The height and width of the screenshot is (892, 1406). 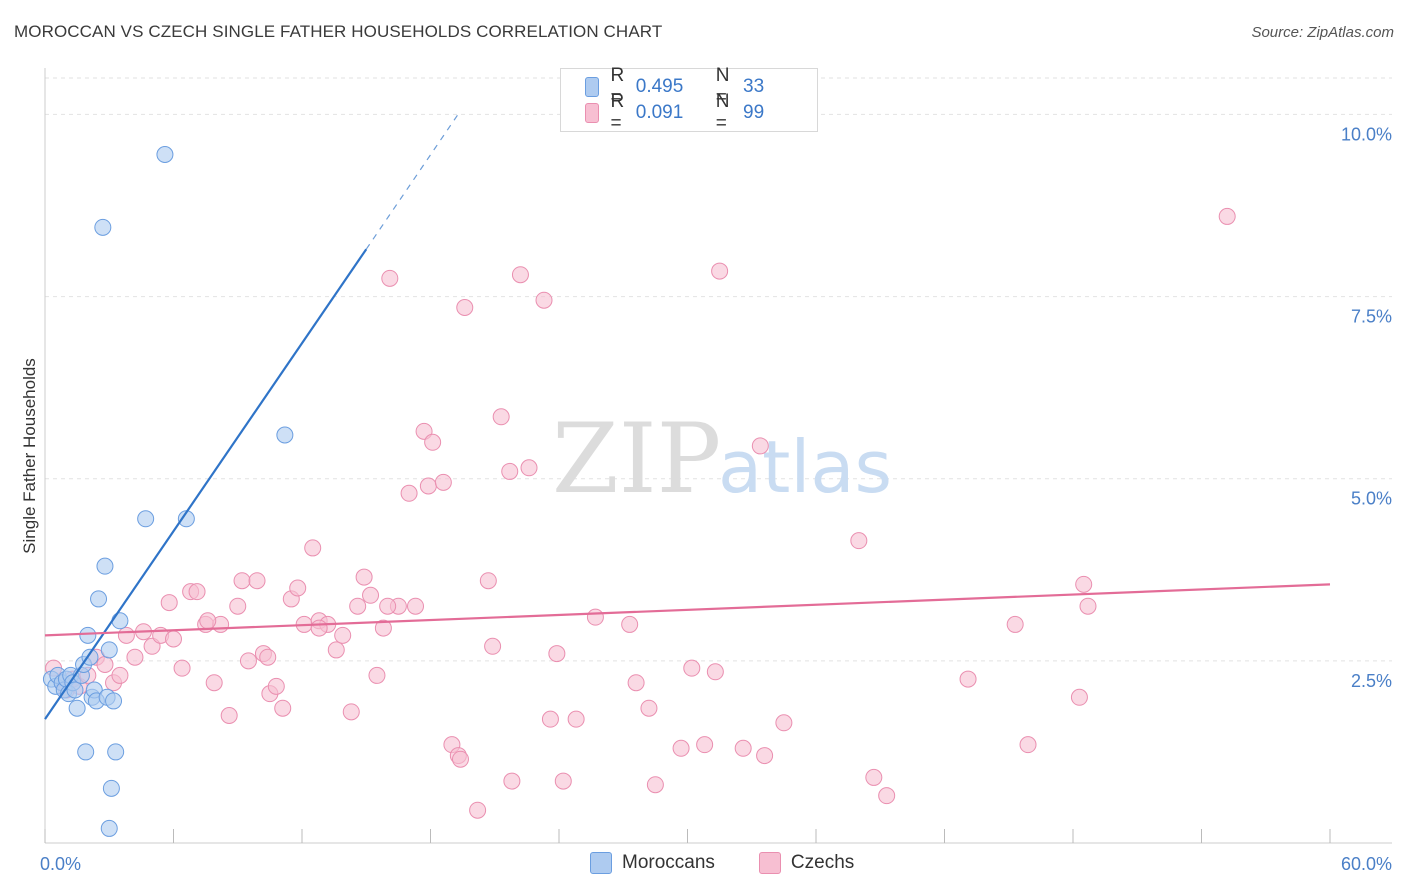 I want to click on czechs-trend-line, so click(x=687, y=610).